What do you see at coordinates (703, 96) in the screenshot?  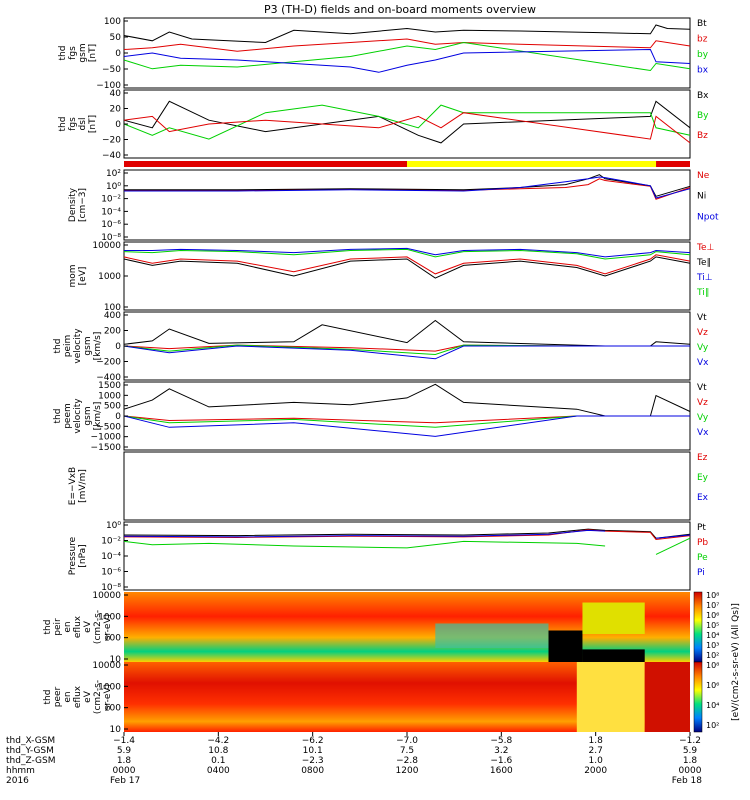 I see `legend-entry: Bx` at bounding box center [703, 96].